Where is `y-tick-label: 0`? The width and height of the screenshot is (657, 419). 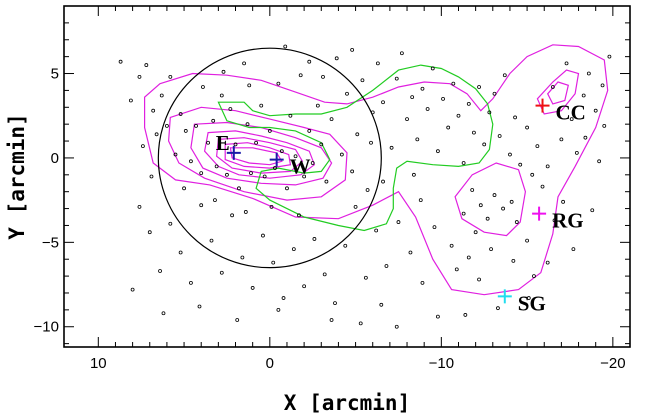
y-tick-label: 0 is located at coordinates (55, 158).